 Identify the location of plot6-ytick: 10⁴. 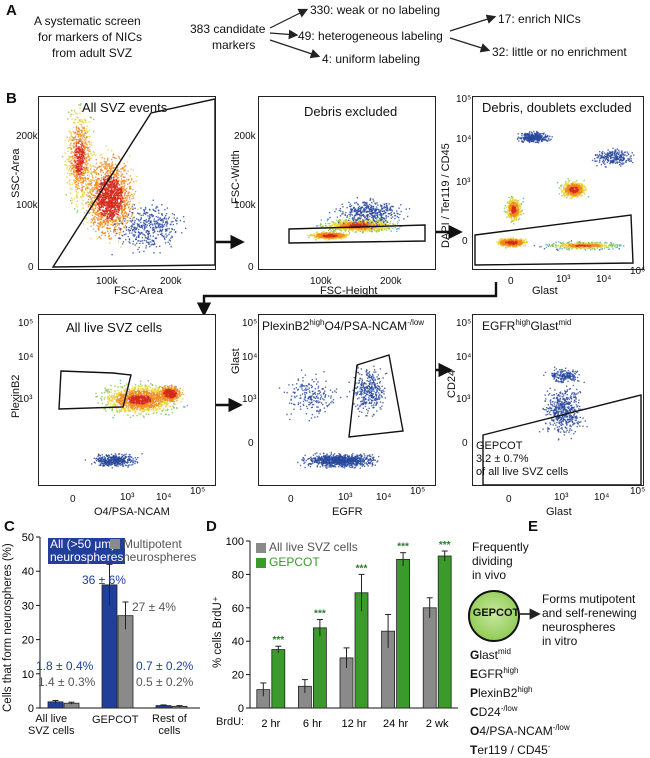
(463, 357).